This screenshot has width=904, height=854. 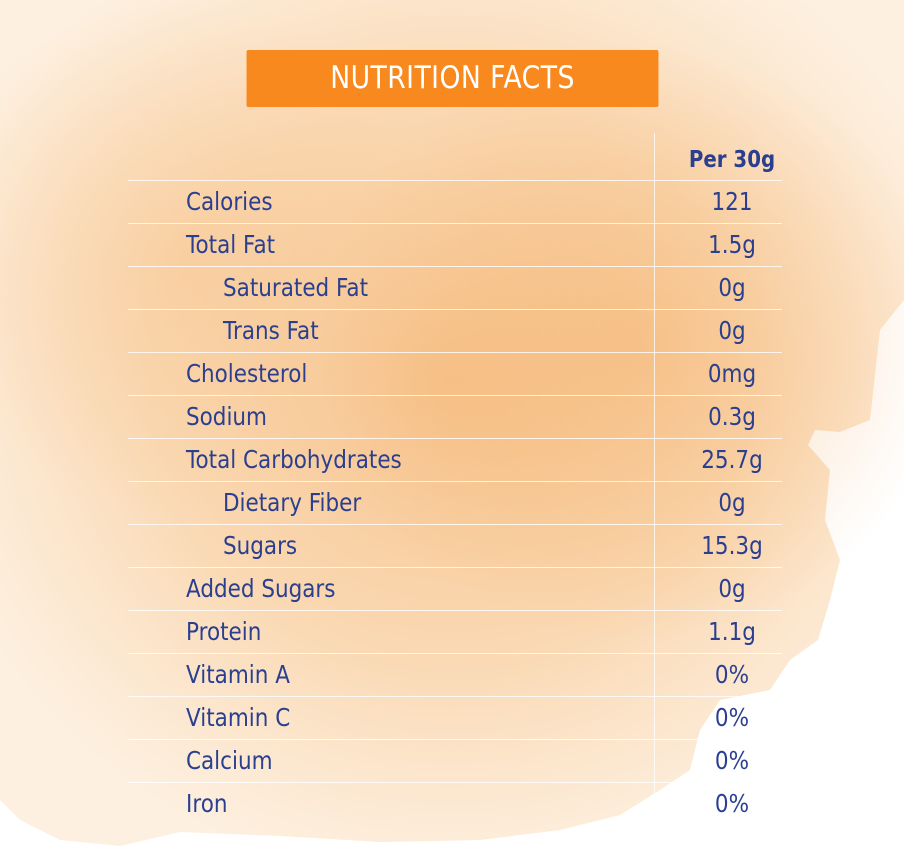 What do you see at coordinates (654, 477) in the screenshot?
I see `column-divider` at bounding box center [654, 477].